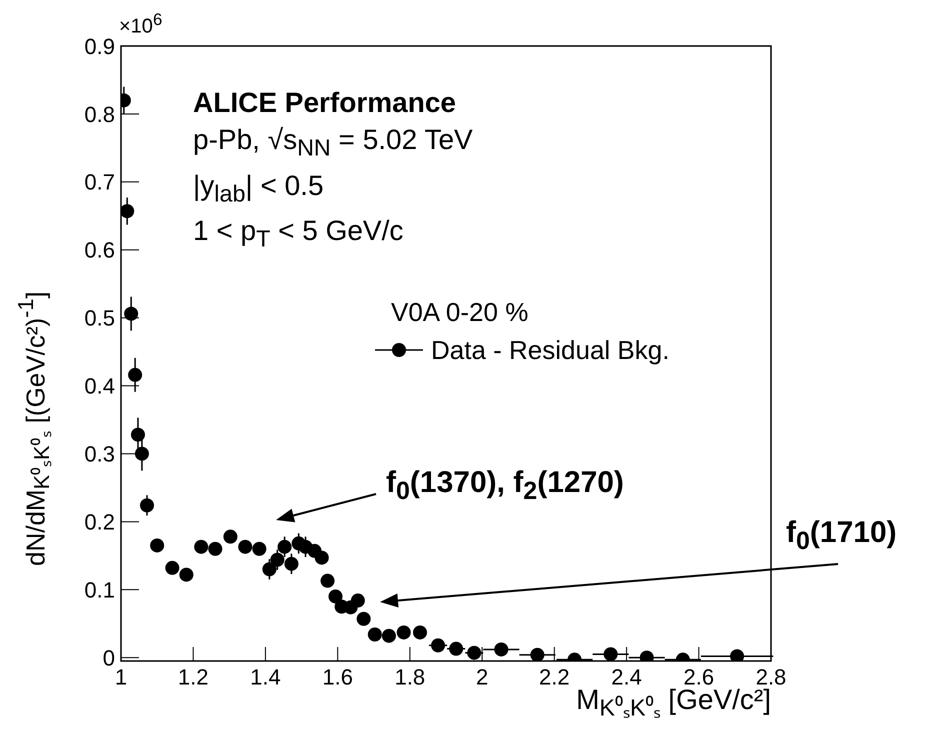 The height and width of the screenshot is (738, 934). I want to click on y-tick-label: 0.4, so click(99, 386).